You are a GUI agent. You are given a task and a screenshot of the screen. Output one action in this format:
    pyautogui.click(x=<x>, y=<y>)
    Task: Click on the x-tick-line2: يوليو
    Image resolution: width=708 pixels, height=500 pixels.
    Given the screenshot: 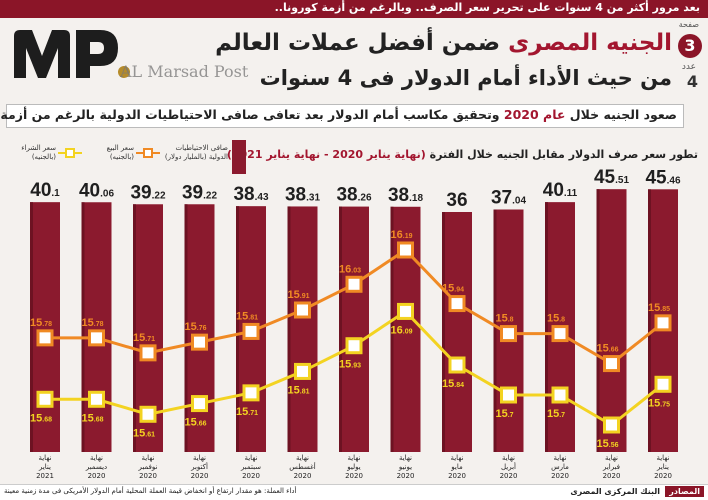 What is the action you would take?
    pyautogui.click(x=353, y=467)
    